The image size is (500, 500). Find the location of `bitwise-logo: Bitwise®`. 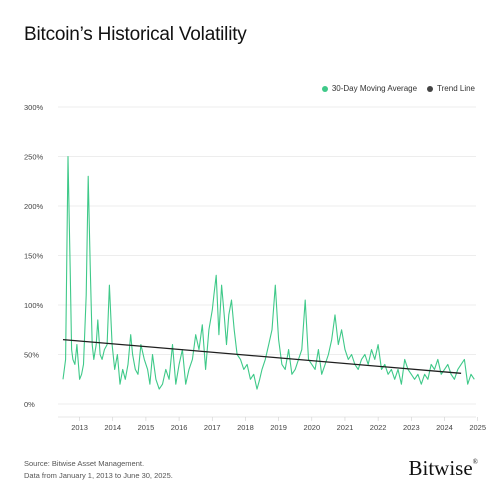

bitwise-logo: Bitwise® is located at coordinates (444, 468).